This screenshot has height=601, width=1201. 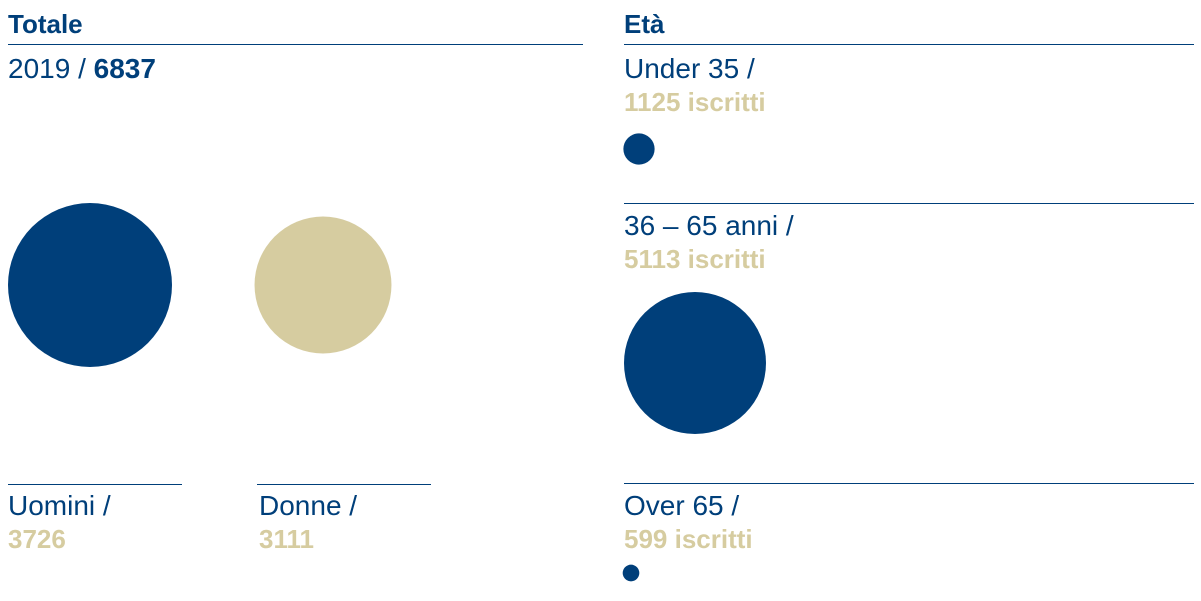 I want to click on section-title: Età, so click(x=644, y=24).